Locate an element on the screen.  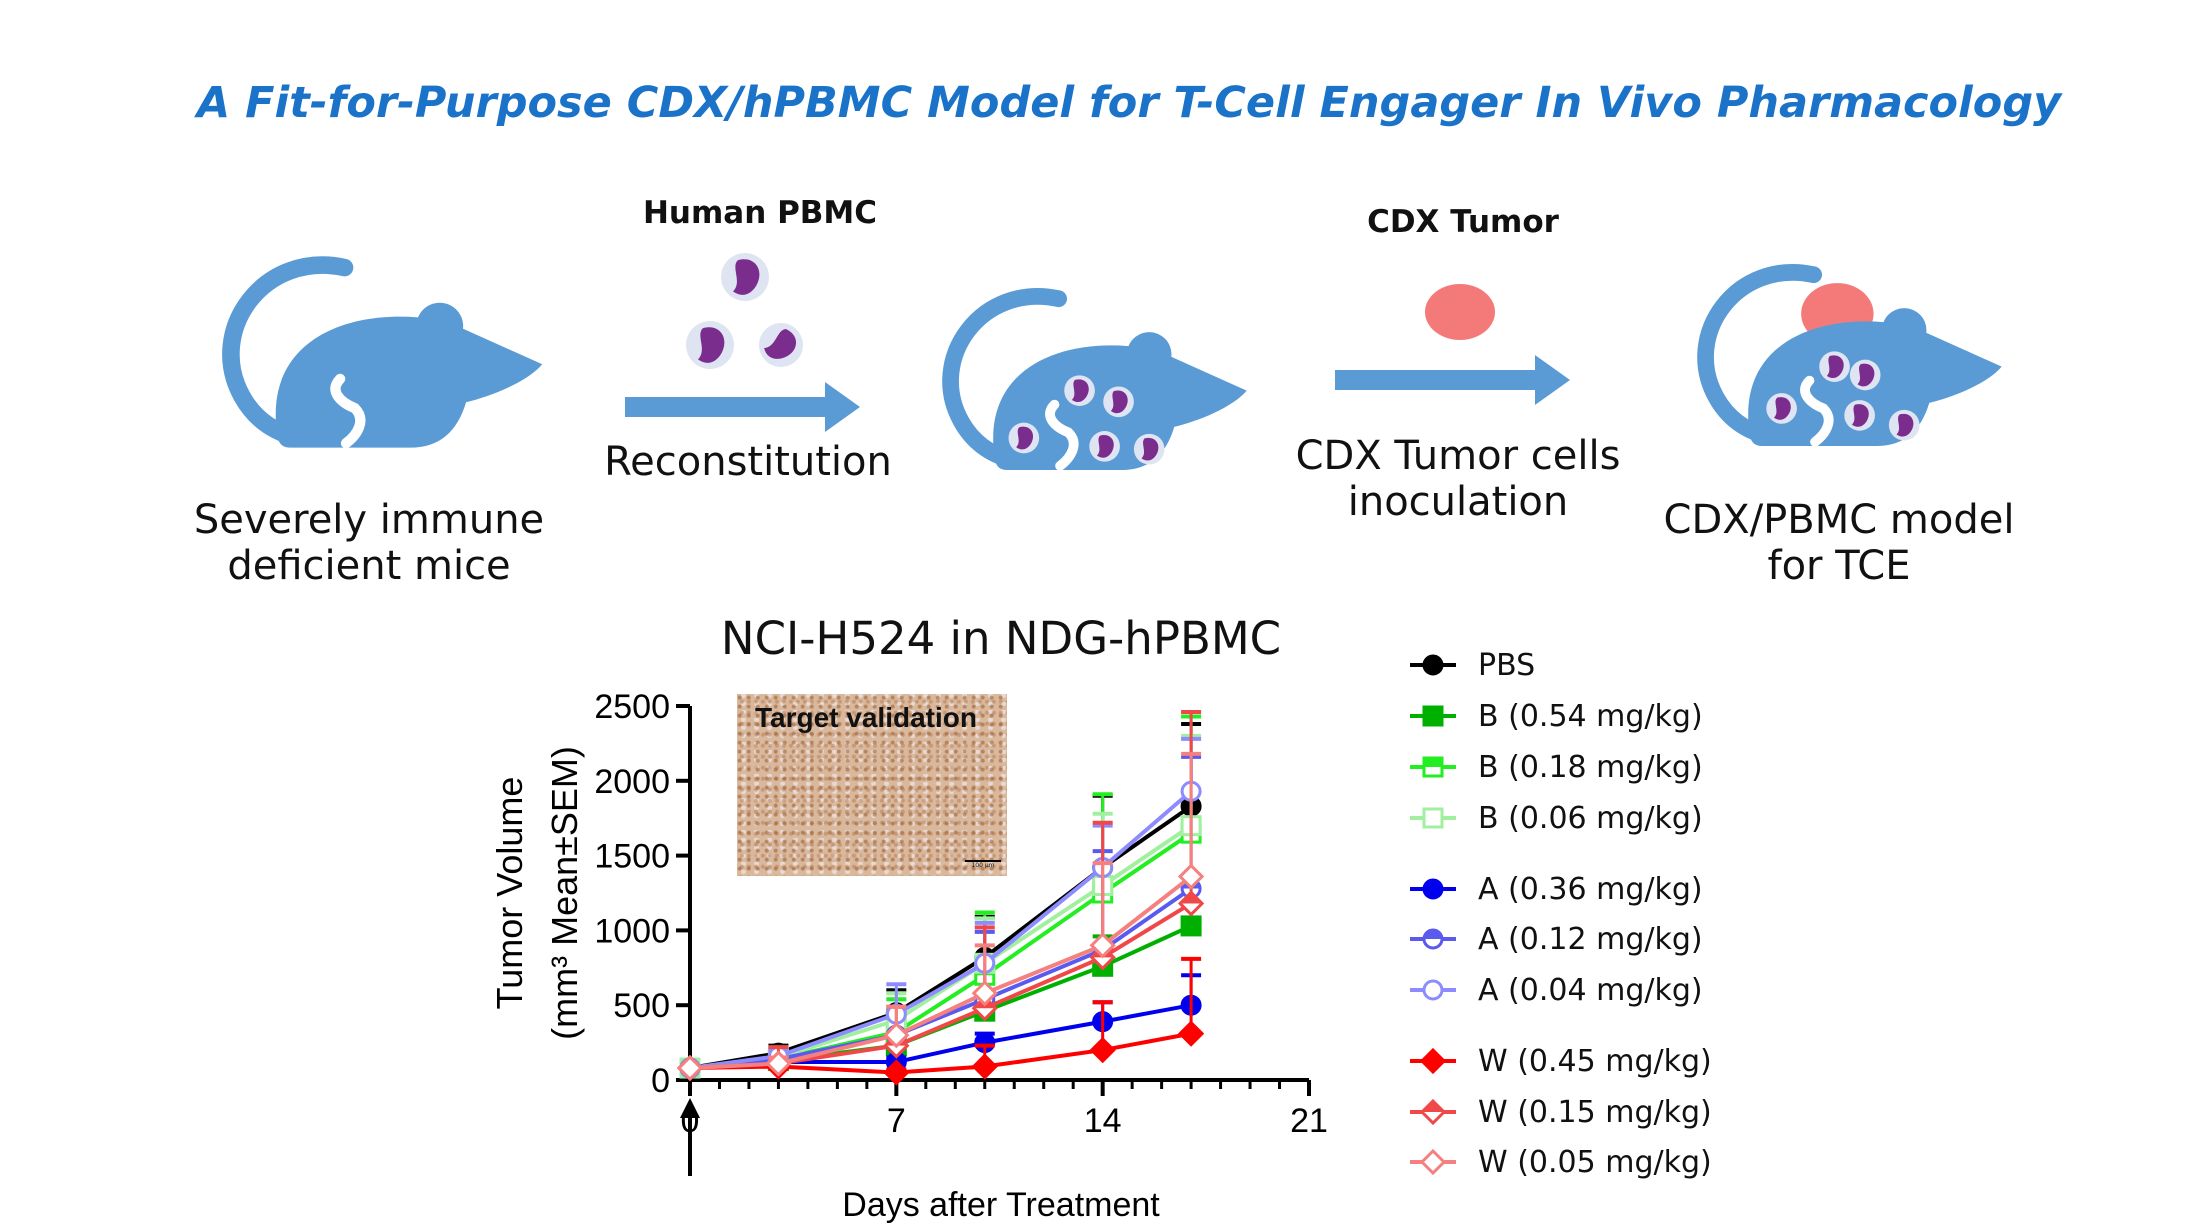
y-axis-label-units: (mm³ Mean±SEM) is located at coordinates (564, 893).